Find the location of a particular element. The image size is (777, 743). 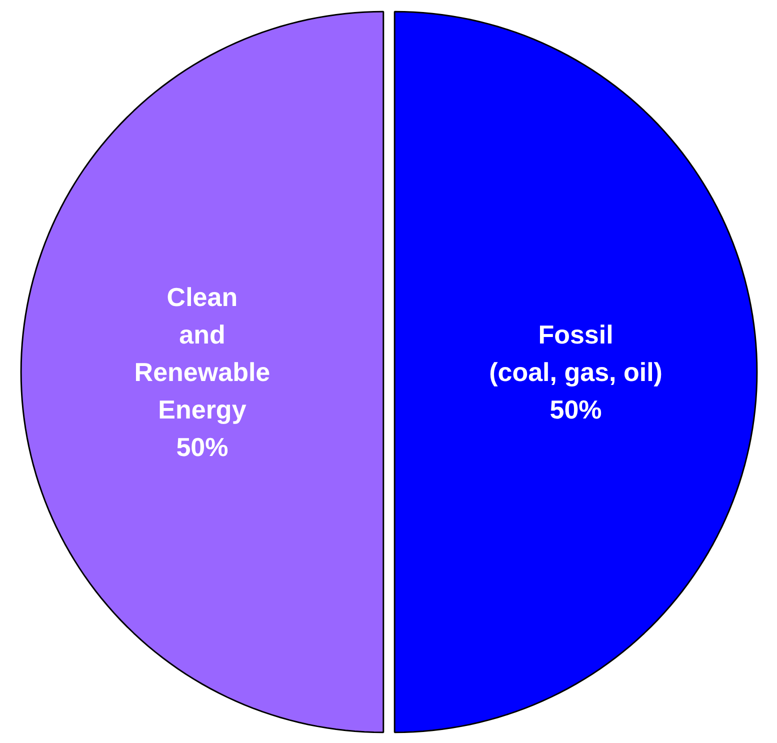

slice-label: Fossil (coal, gas, oil) is located at coordinates (575, 353).